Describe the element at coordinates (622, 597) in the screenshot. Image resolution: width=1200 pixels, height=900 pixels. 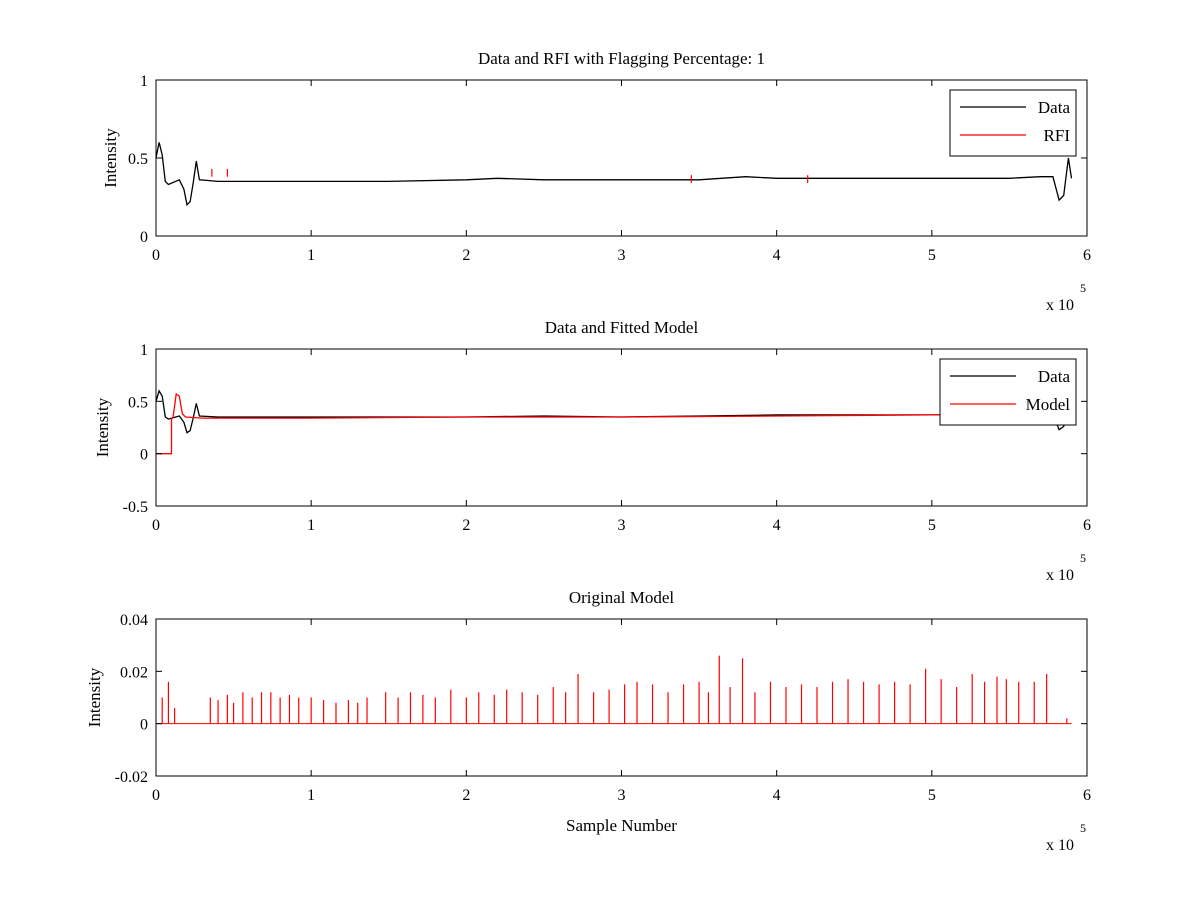
I see `chart-title: Original Model` at that location.